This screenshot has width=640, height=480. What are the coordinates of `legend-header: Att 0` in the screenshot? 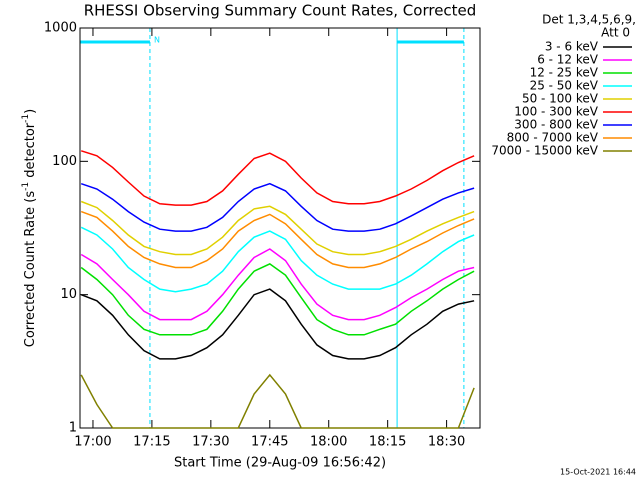 It's located at (615, 33).